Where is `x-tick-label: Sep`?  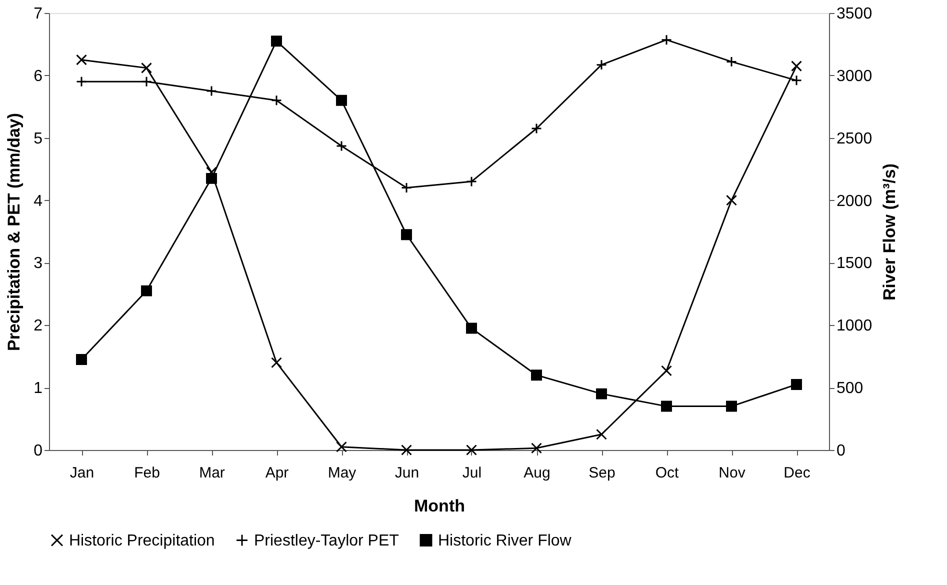
x-tick-label: Sep is located at coordinates (602, 473).